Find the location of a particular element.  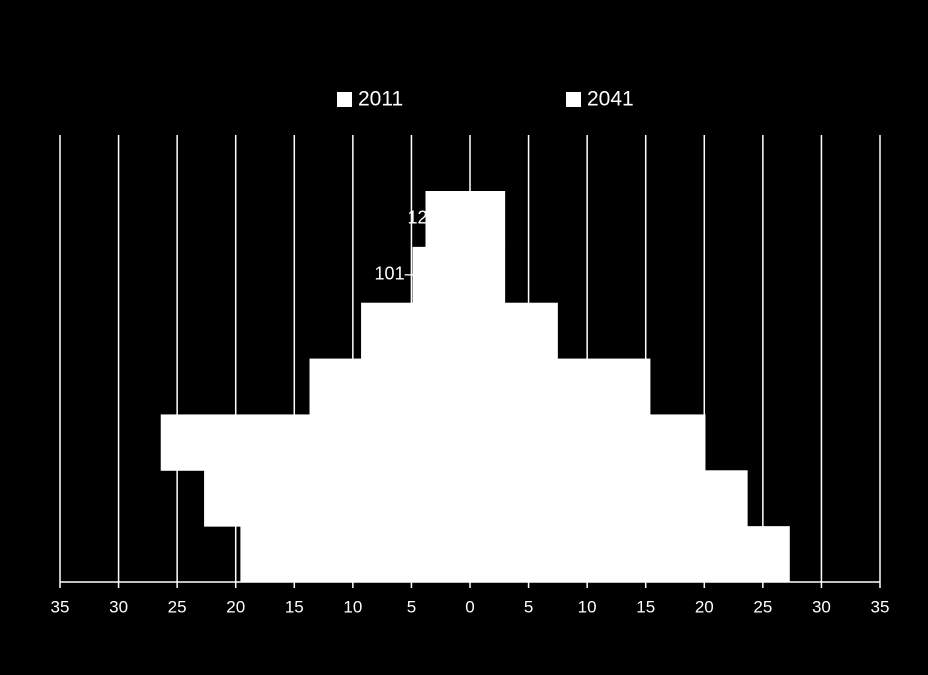

category-label: 12 is located at coordinates (417, 218).